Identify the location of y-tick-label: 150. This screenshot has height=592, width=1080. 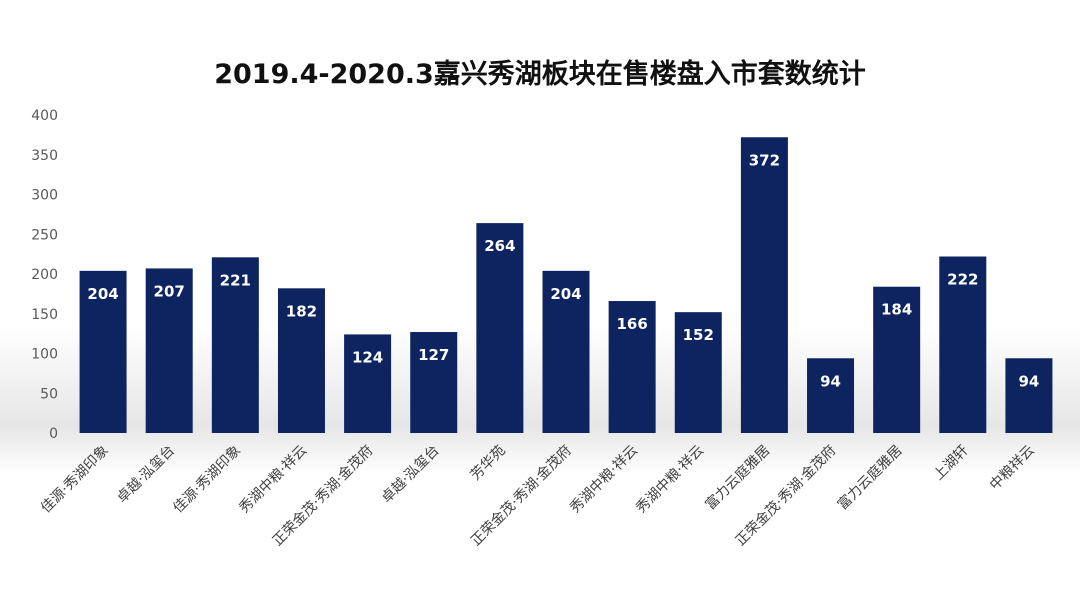
(44, 315).